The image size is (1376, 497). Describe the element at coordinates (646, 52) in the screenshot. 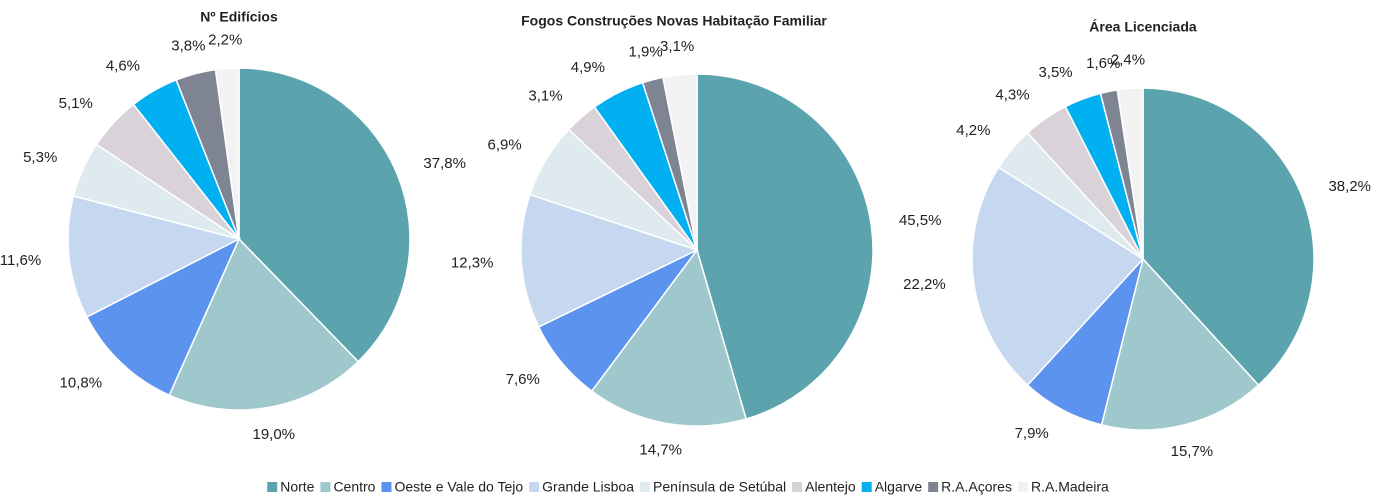

I see `data-label: 1,9%` at that location.